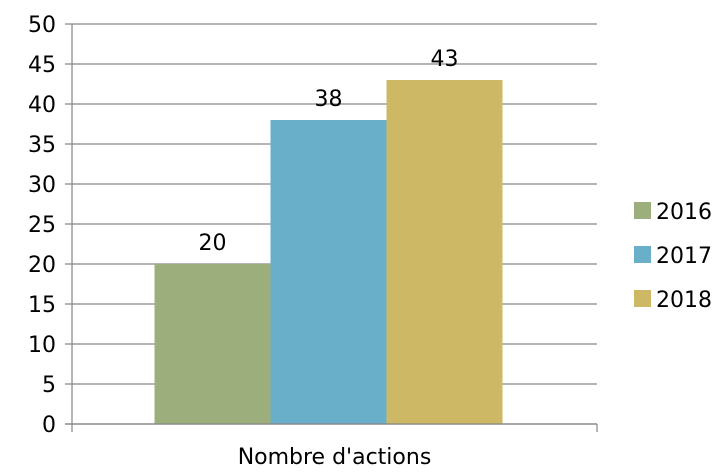  What do you see at coordinates (42, 265) in the screenshot?
I see `y-tick-label-20: 20` at bounding box center [42, 265].